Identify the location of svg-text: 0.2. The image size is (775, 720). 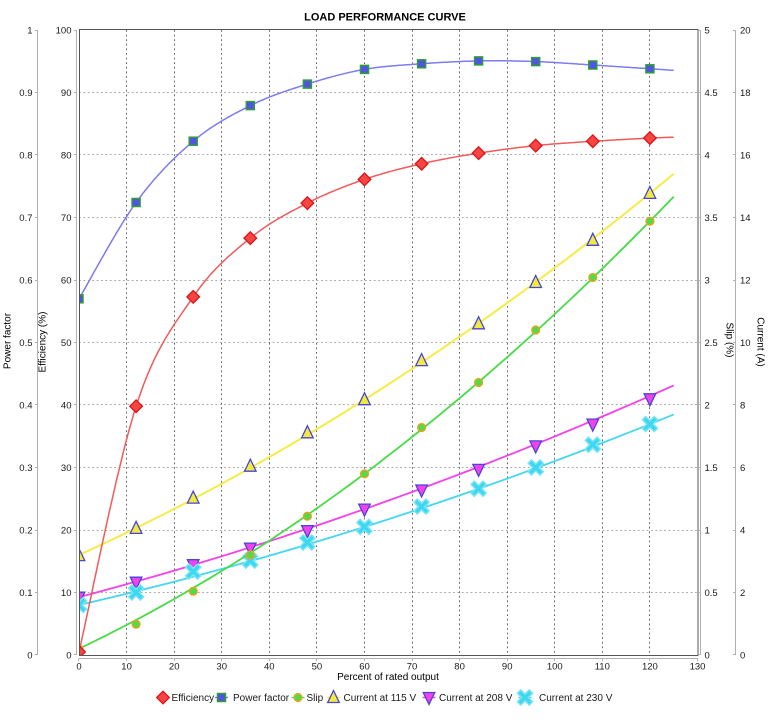
(25, 530).